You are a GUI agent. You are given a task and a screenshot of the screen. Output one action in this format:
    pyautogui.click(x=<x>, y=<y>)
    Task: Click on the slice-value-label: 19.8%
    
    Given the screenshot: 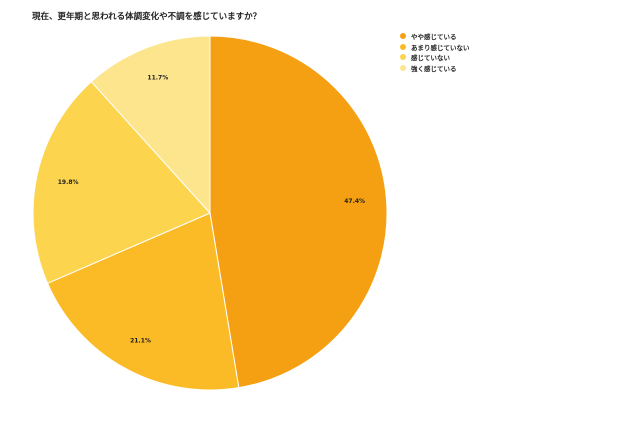 What is the action you would take?
    pyautogui.click(x=68, y=182)
    